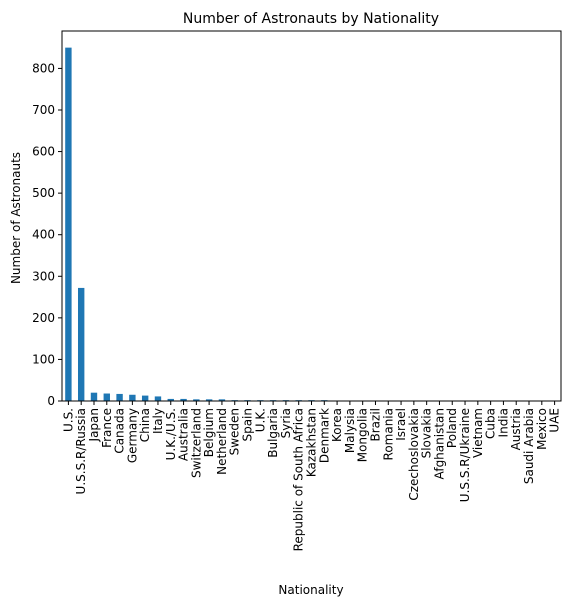 The width and height of the screenshot is (572, 611). I want to click on chart-title: Number of Astronauts by Nationality, so click(311, 19).